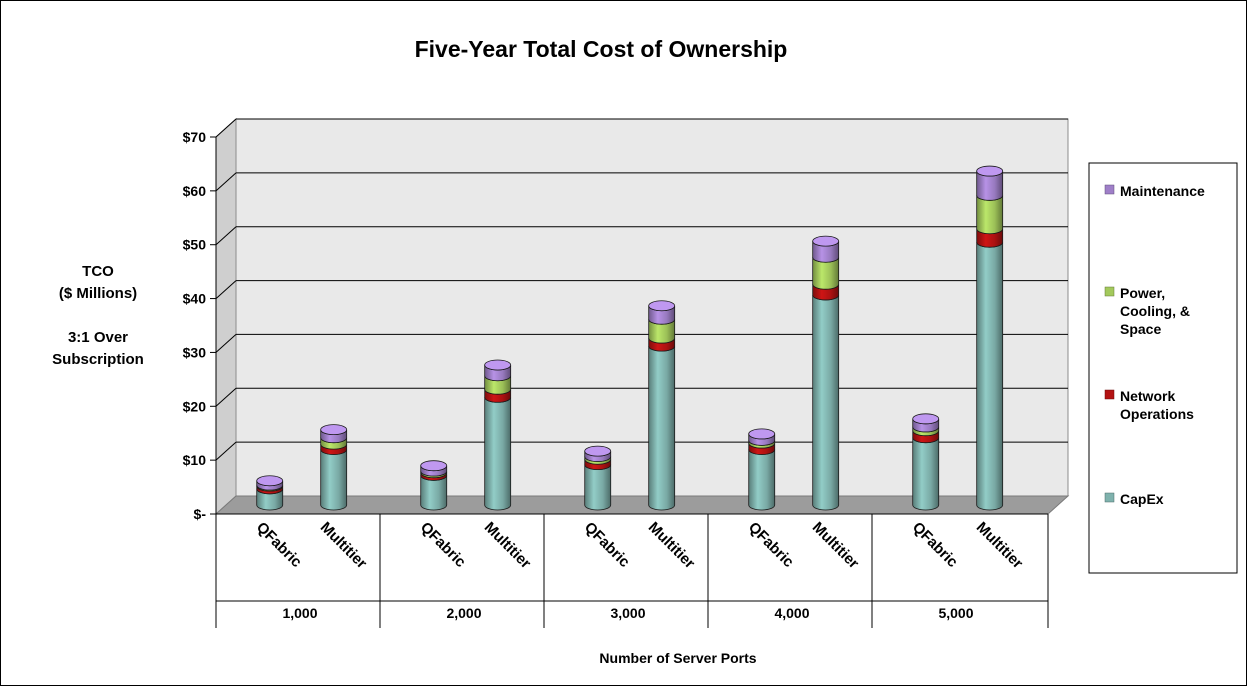 This screenshot has width=1247, height=687. What do you see at coordinates (98, 315) in the screenshot?
I see `y-axis-title: TCO ($ Millions) 3:1 Over Subscription` at bounding box center [98, 315].